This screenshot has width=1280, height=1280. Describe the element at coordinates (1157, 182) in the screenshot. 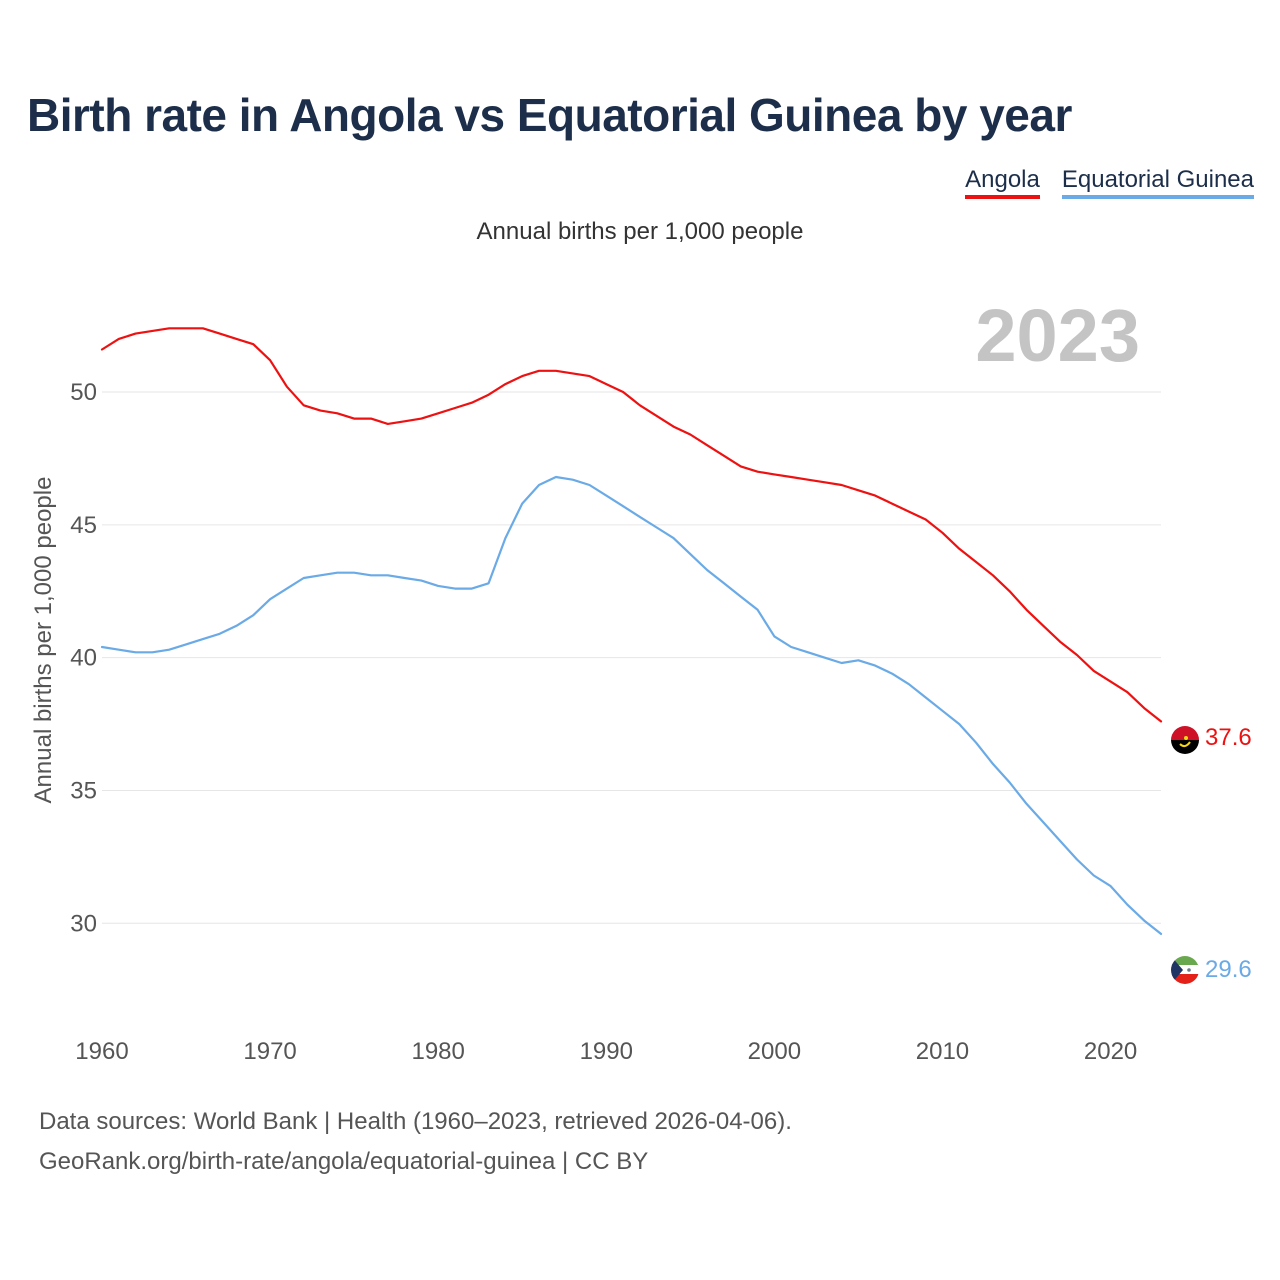

I see `legend-item-equatorial-guinea: Equatorial Guinea` at that location.